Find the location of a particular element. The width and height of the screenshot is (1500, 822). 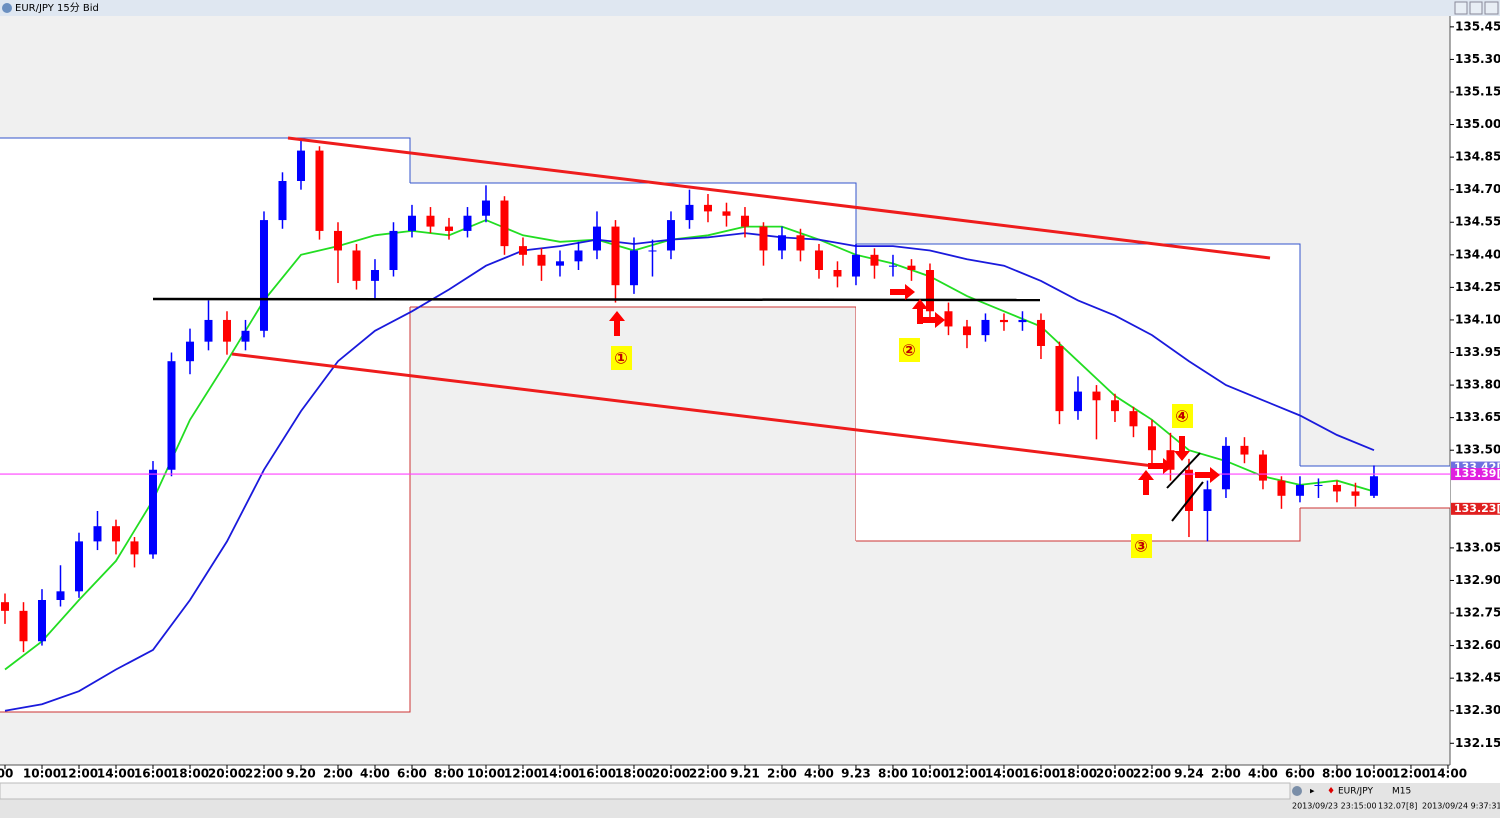

x-tick-label: 2:00 is located at coordinates (338, 774).